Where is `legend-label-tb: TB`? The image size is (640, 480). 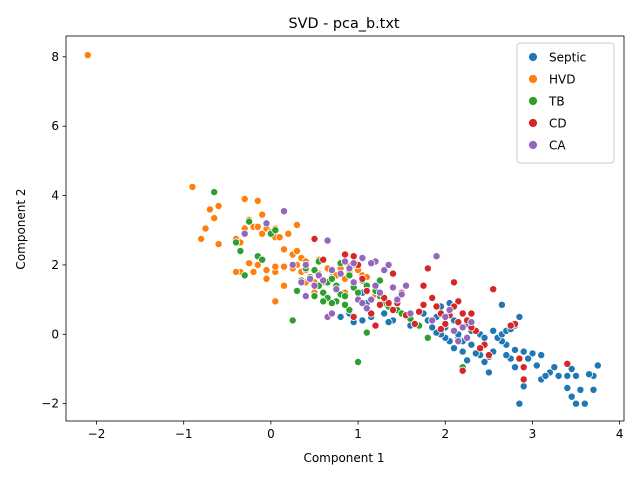 legend-label-tb: TB is located at coordinates (556, 102).